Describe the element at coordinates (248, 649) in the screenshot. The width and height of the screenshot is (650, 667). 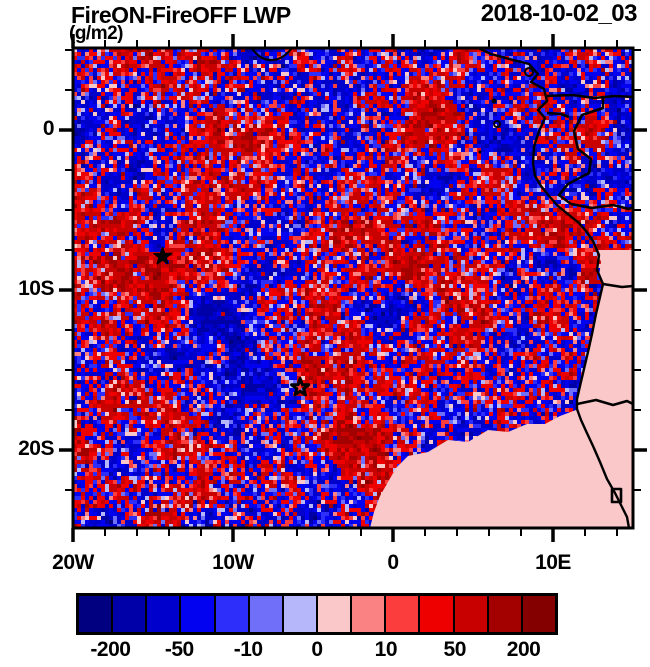
I see `colorbar-tick-label: -10` at that location.